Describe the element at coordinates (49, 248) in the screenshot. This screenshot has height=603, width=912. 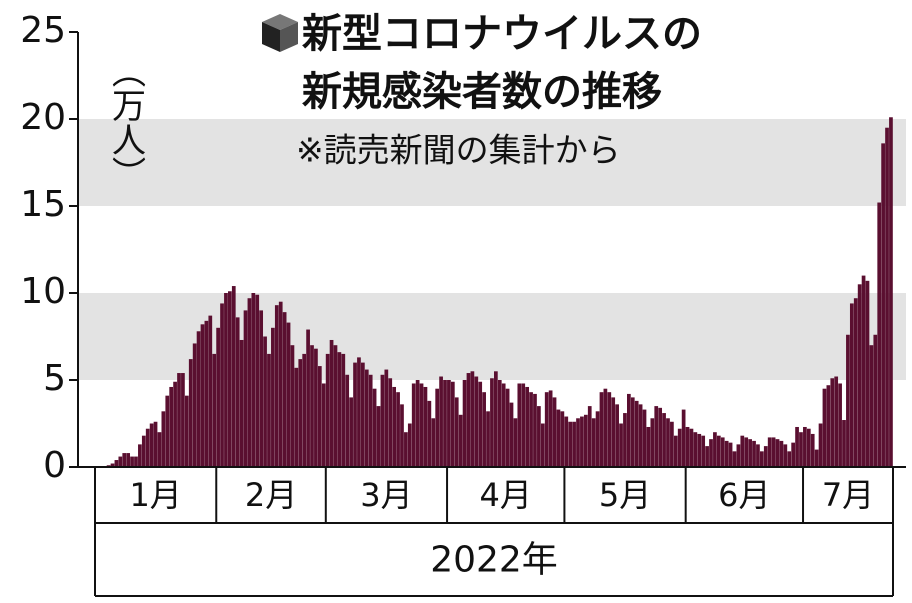
I see `y-axis: 0 5 10 15 20 25` at that location.